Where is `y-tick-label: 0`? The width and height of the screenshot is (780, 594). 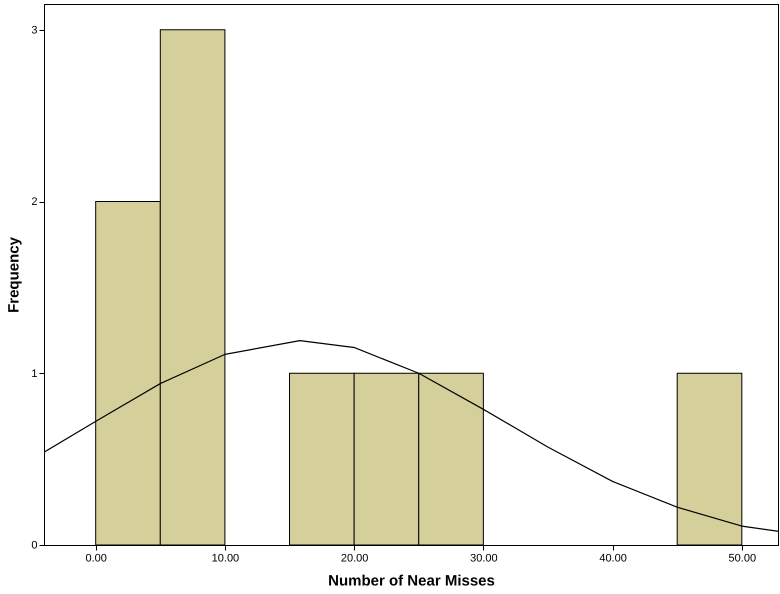 y-tick-label: 0 is located at coordinates (34, 546).